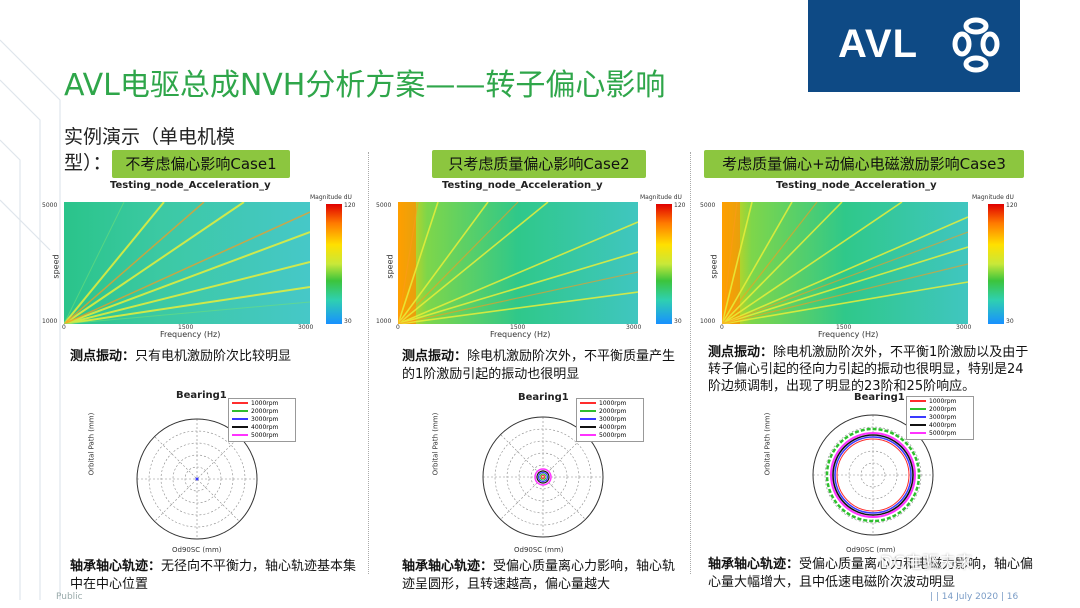 The image size is (1080, 608). Describe the element at coordinates (190, 334) in the screenshot. I see `case1-xlabel: Frequency (Hz)` at that location.